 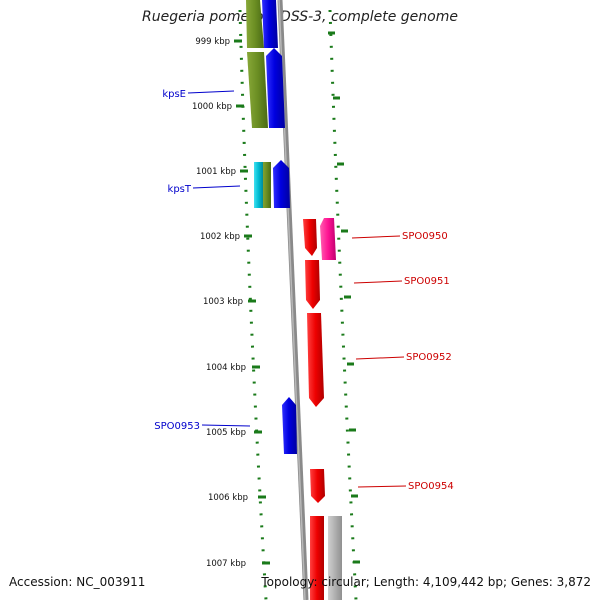 I want to click on tick-label: 1007 kbp, so click(x=226, y=564).